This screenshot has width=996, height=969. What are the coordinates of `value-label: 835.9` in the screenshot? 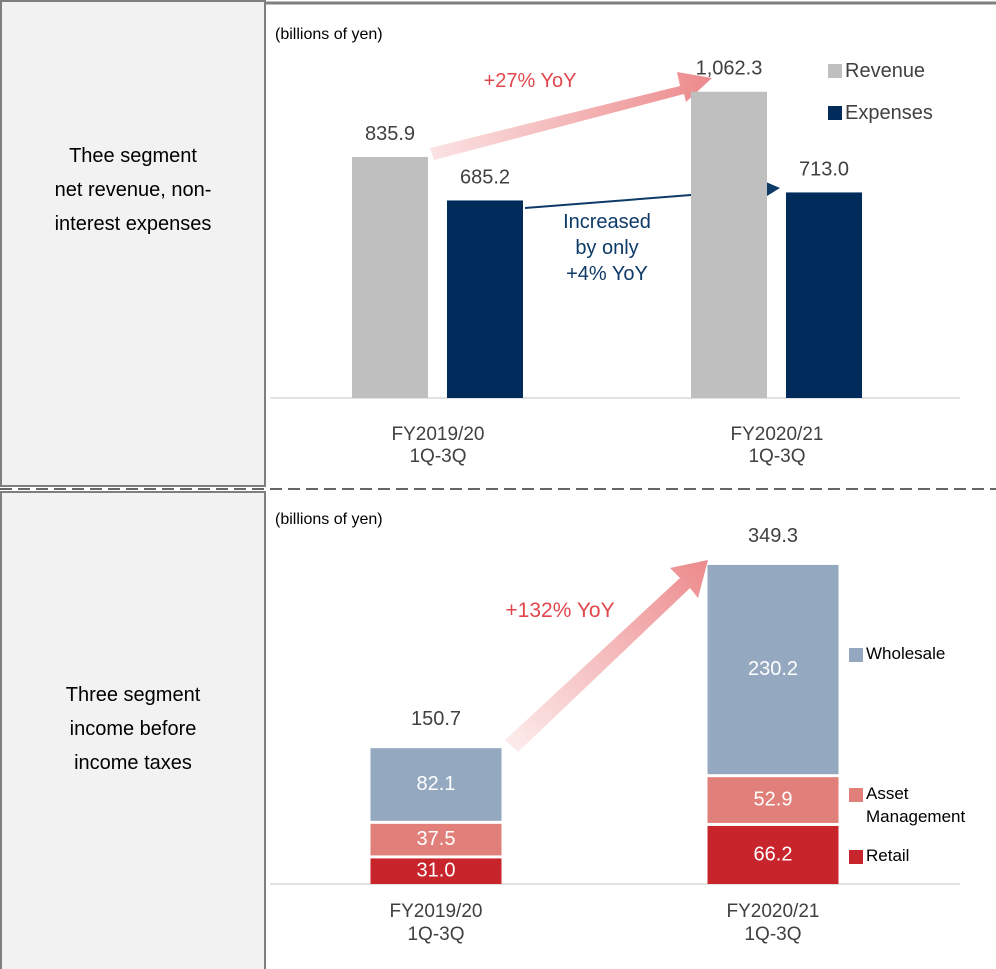 It's located at (390, 134).